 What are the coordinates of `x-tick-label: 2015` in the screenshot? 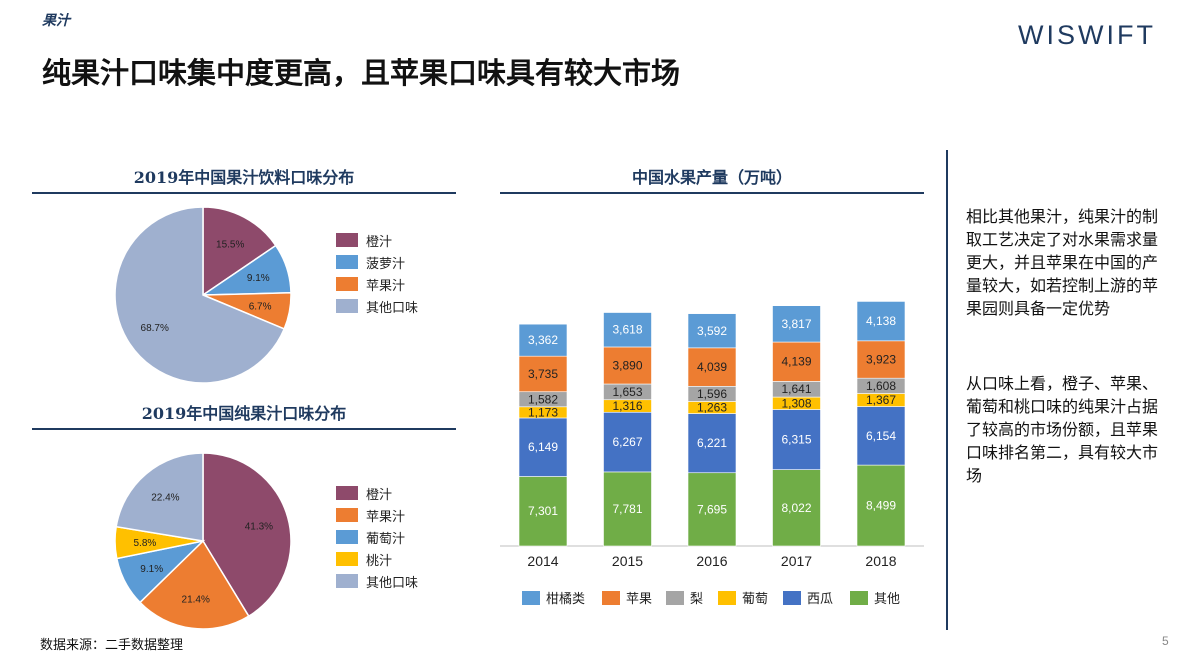 It's located at (627, 561).